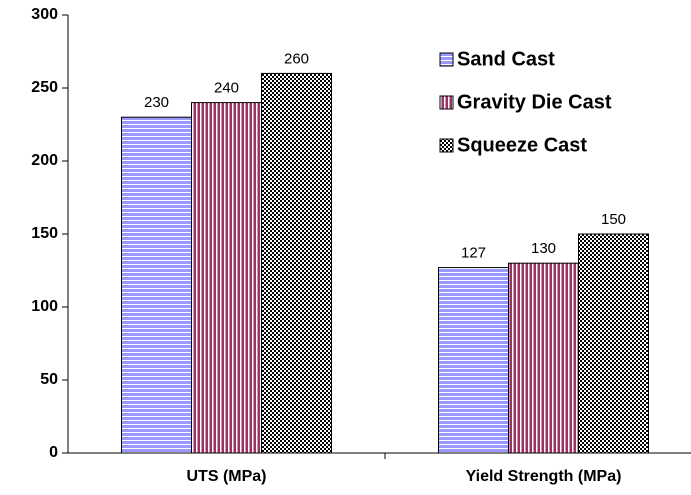  Describe the element at coordinates (473, 253) in the screenshot. I see `value-label: 127` at that location.